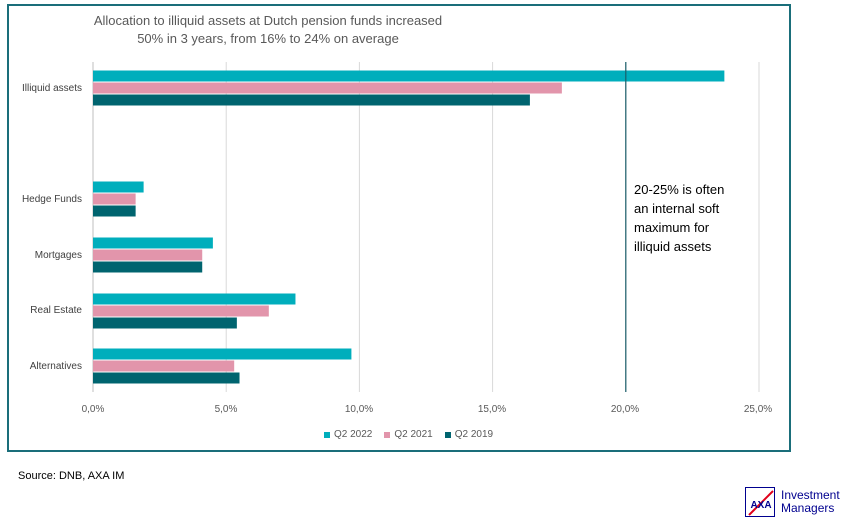 This screenshot has height=530, width=860. Describe the element at coordinates (810, 495) in the screenshot. I see `logo-line1: Investment` at that location.